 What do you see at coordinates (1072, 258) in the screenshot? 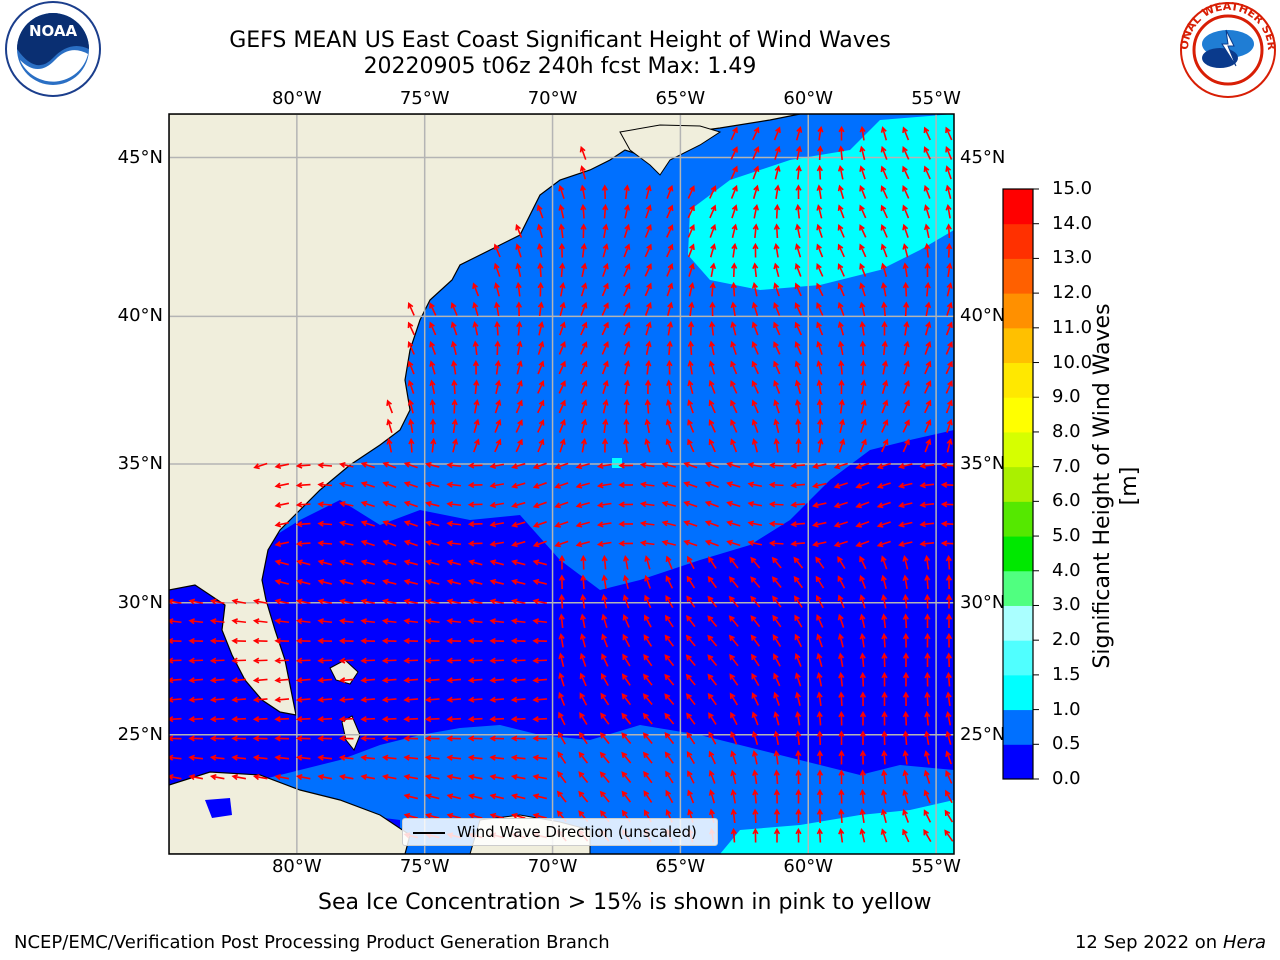
I see `colorbar-tick-label: 13.0` at bounding box center [1072, 258].